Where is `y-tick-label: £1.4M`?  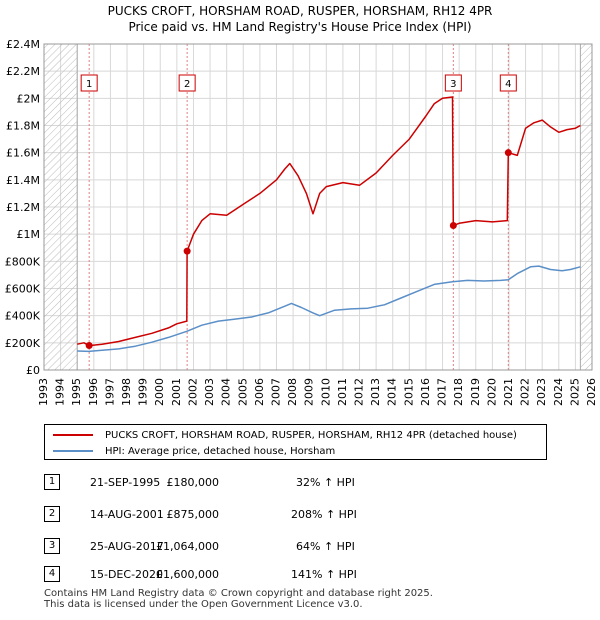
y-tick-label: £1.4M is located at coordinates (23, 180).